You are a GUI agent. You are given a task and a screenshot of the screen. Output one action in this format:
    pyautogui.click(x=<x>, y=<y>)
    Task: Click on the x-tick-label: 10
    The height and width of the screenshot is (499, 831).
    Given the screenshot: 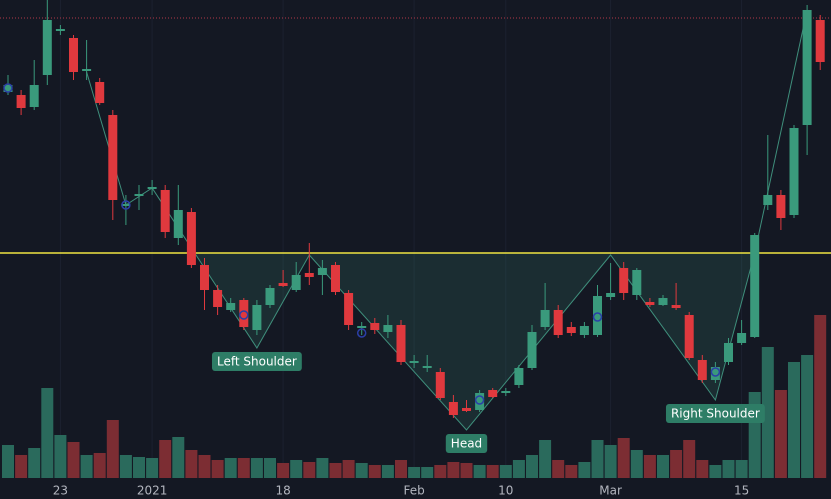 What is the action you would take?
    pyautogui.click(x=505, y=491)
    